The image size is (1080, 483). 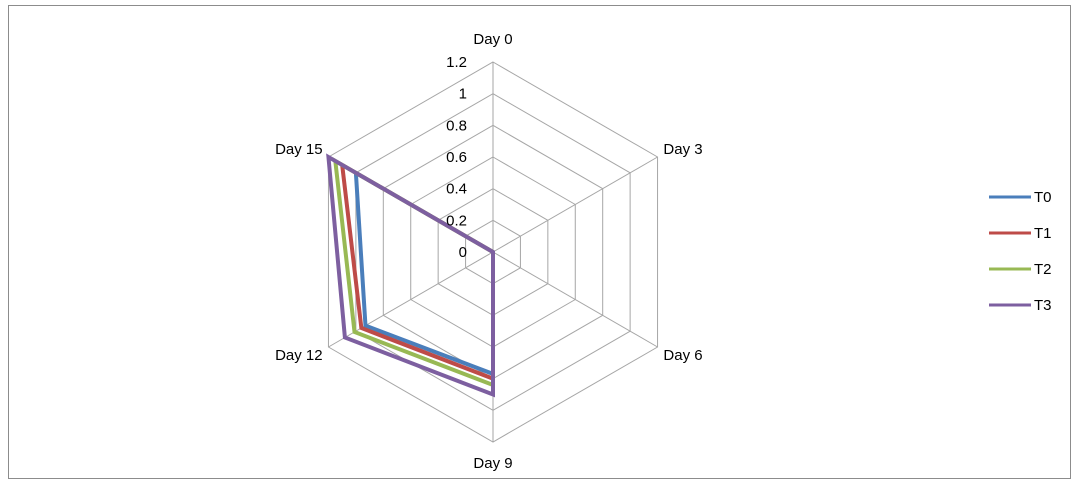 What do you see at coordinates (463, 94) in the screenshot?
I see `tick-label-5: 1` at bounding box center [463, 94].